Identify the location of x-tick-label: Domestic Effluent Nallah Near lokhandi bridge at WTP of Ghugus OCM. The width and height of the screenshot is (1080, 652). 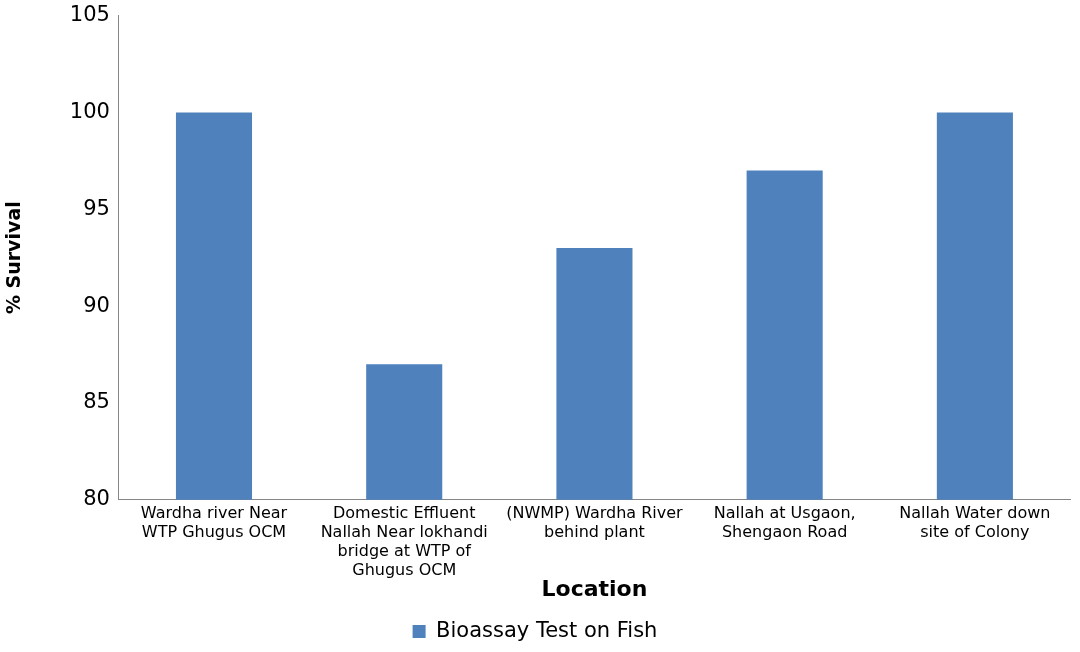
(404, 541).